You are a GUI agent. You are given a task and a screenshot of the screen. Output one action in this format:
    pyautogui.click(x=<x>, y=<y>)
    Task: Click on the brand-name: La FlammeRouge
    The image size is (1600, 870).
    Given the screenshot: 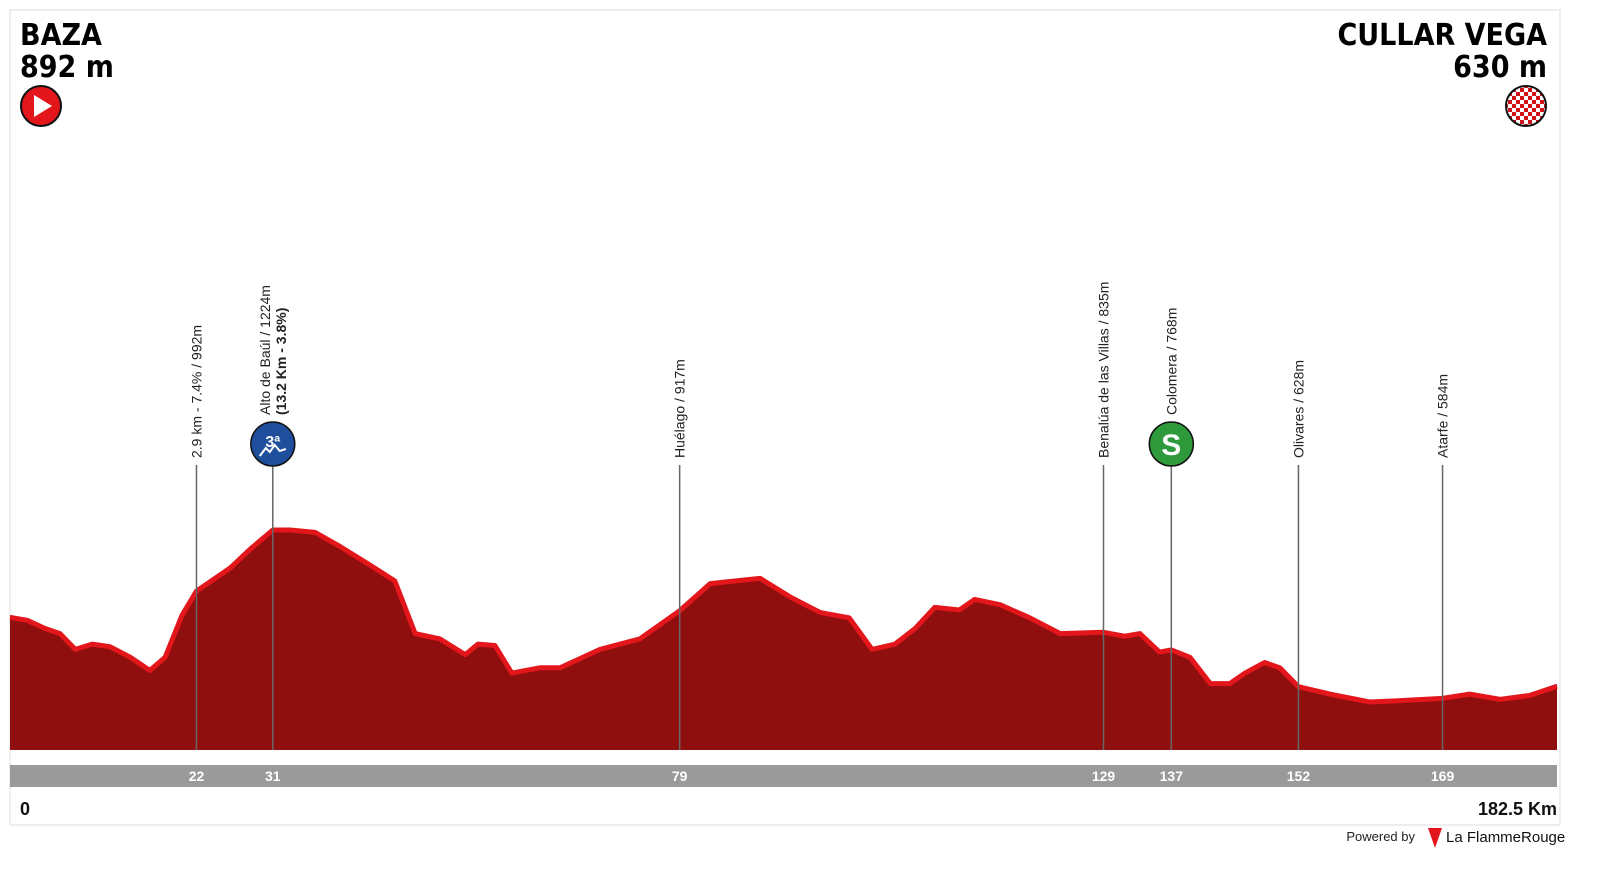 What is the action you would take?
    pyautogui.click(x=1505, y=837)
    